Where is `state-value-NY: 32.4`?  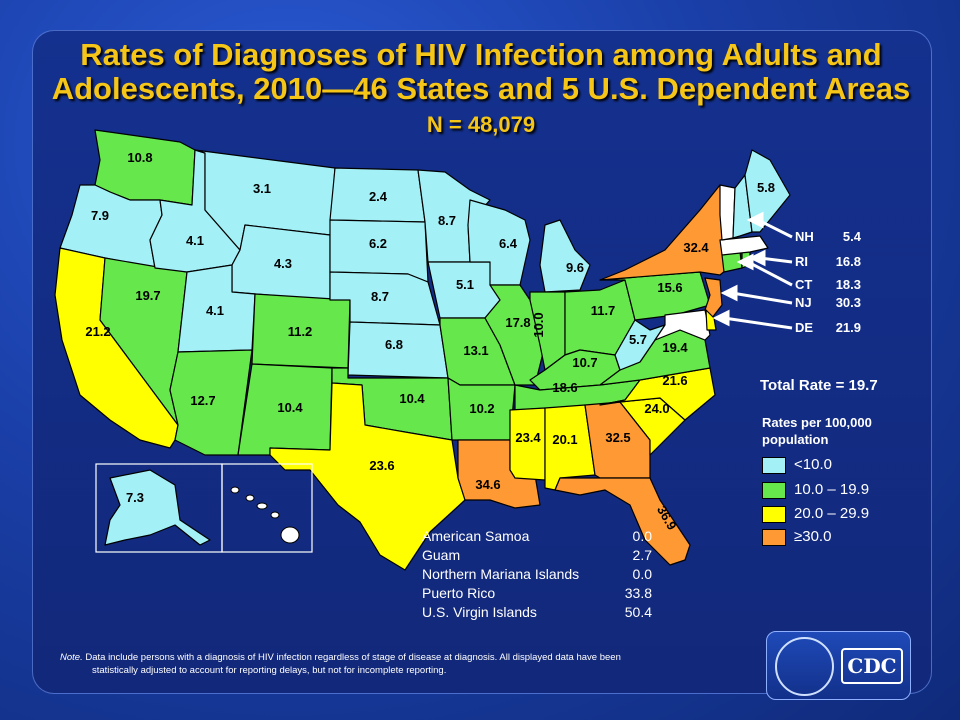
state-value-NY: 32.4 is located at coordinates (696, 247).